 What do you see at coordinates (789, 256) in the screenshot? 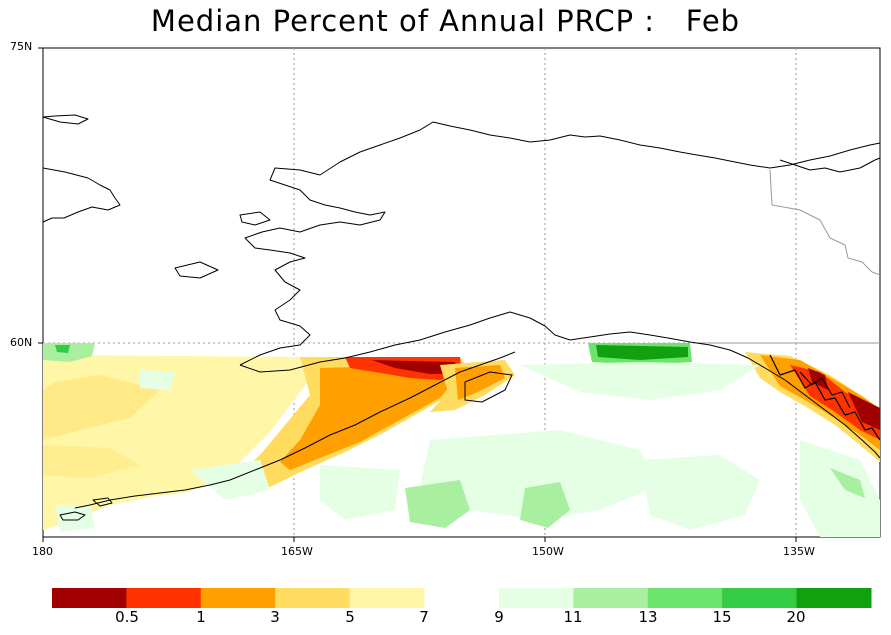
I see `canada-border` at bounding box center [789, 256].